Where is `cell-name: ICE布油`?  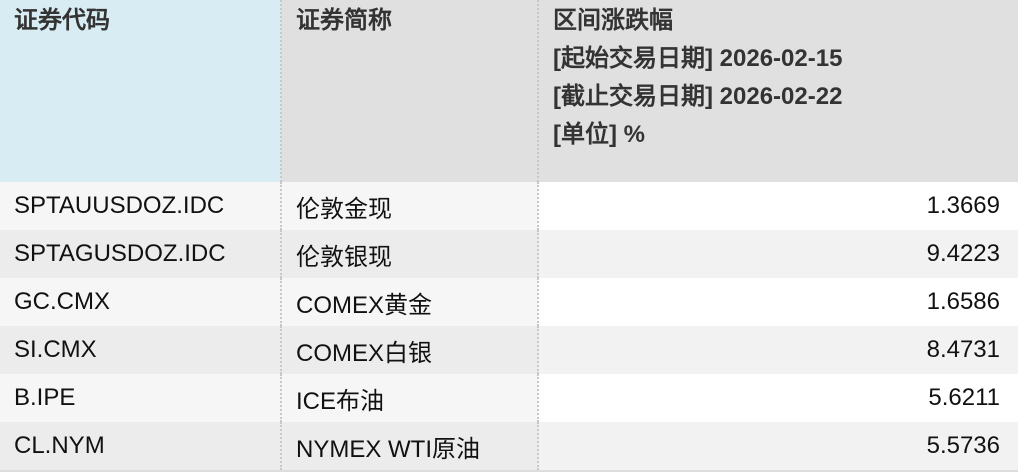
cell-name: ICE布油 is located at coordinates (410, 398).